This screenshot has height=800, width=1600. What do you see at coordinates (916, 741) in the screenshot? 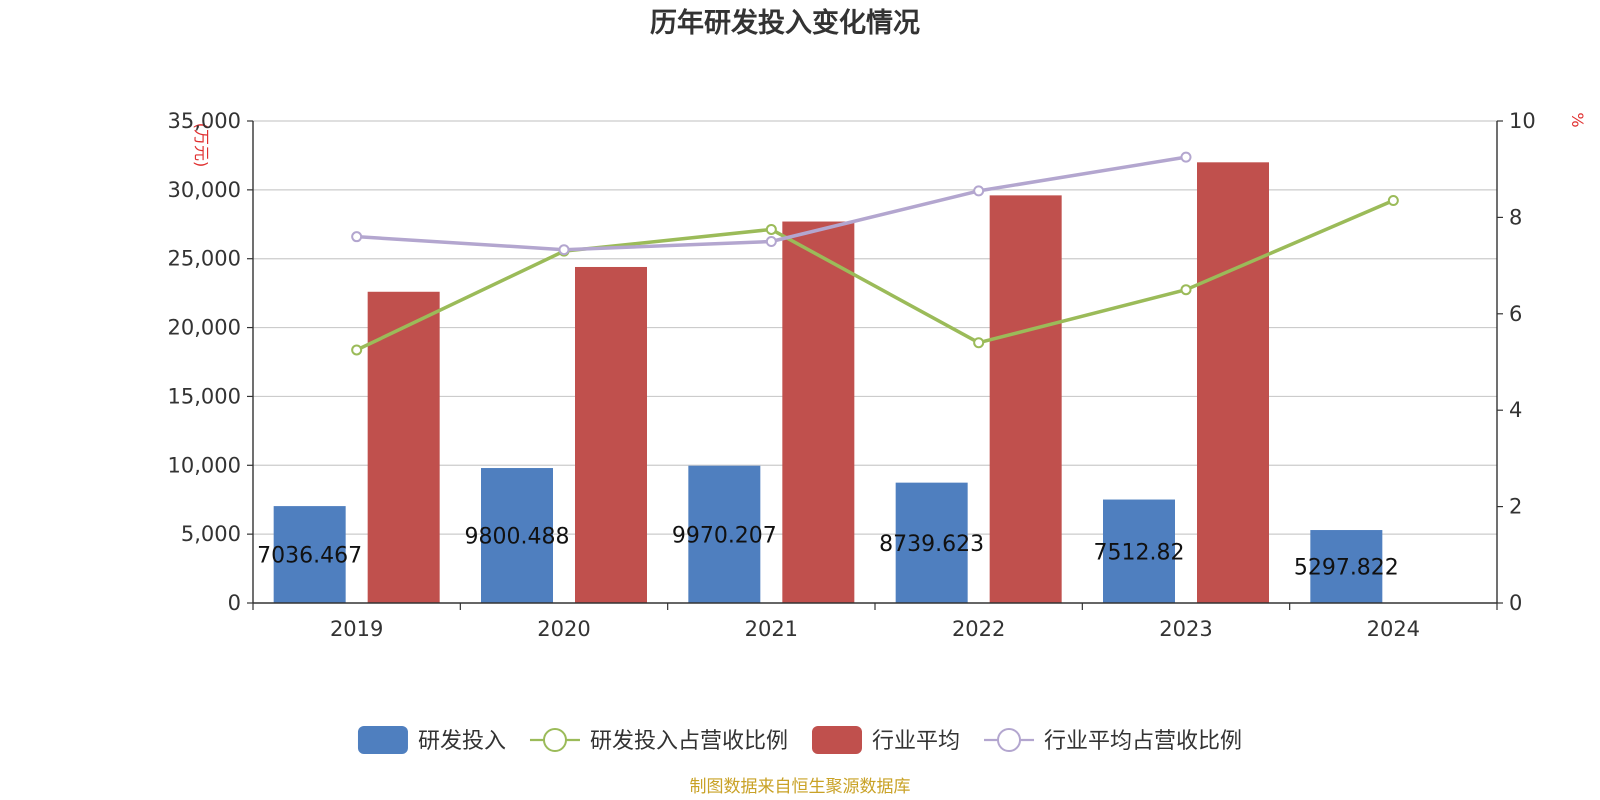
I see `legend-label: 行业平均` at bounding box center [916, 741].